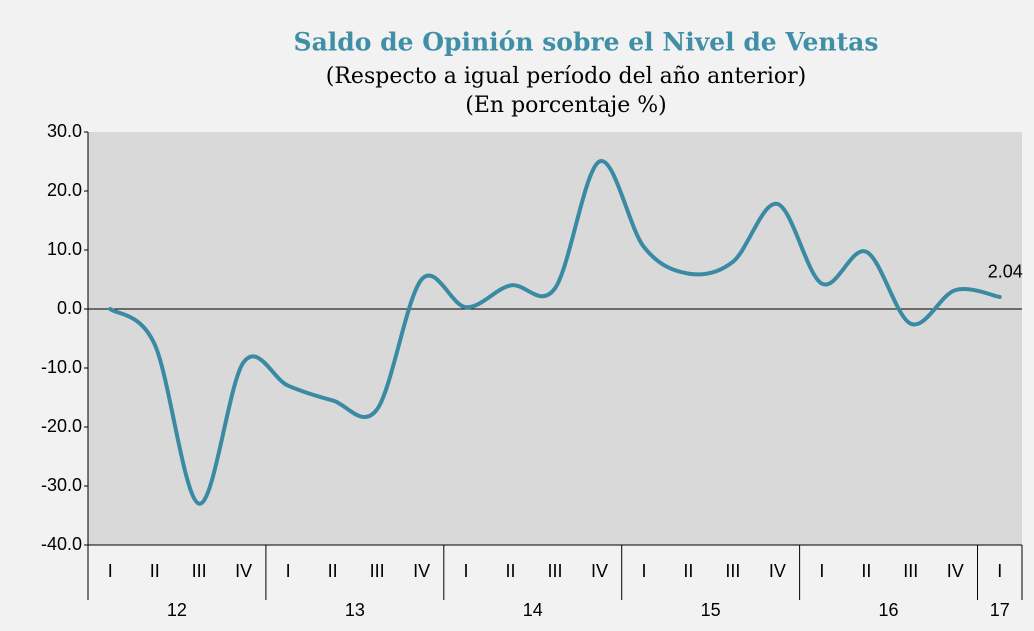  I want to click on y-tick-label: 30.0, so click(64, 131).